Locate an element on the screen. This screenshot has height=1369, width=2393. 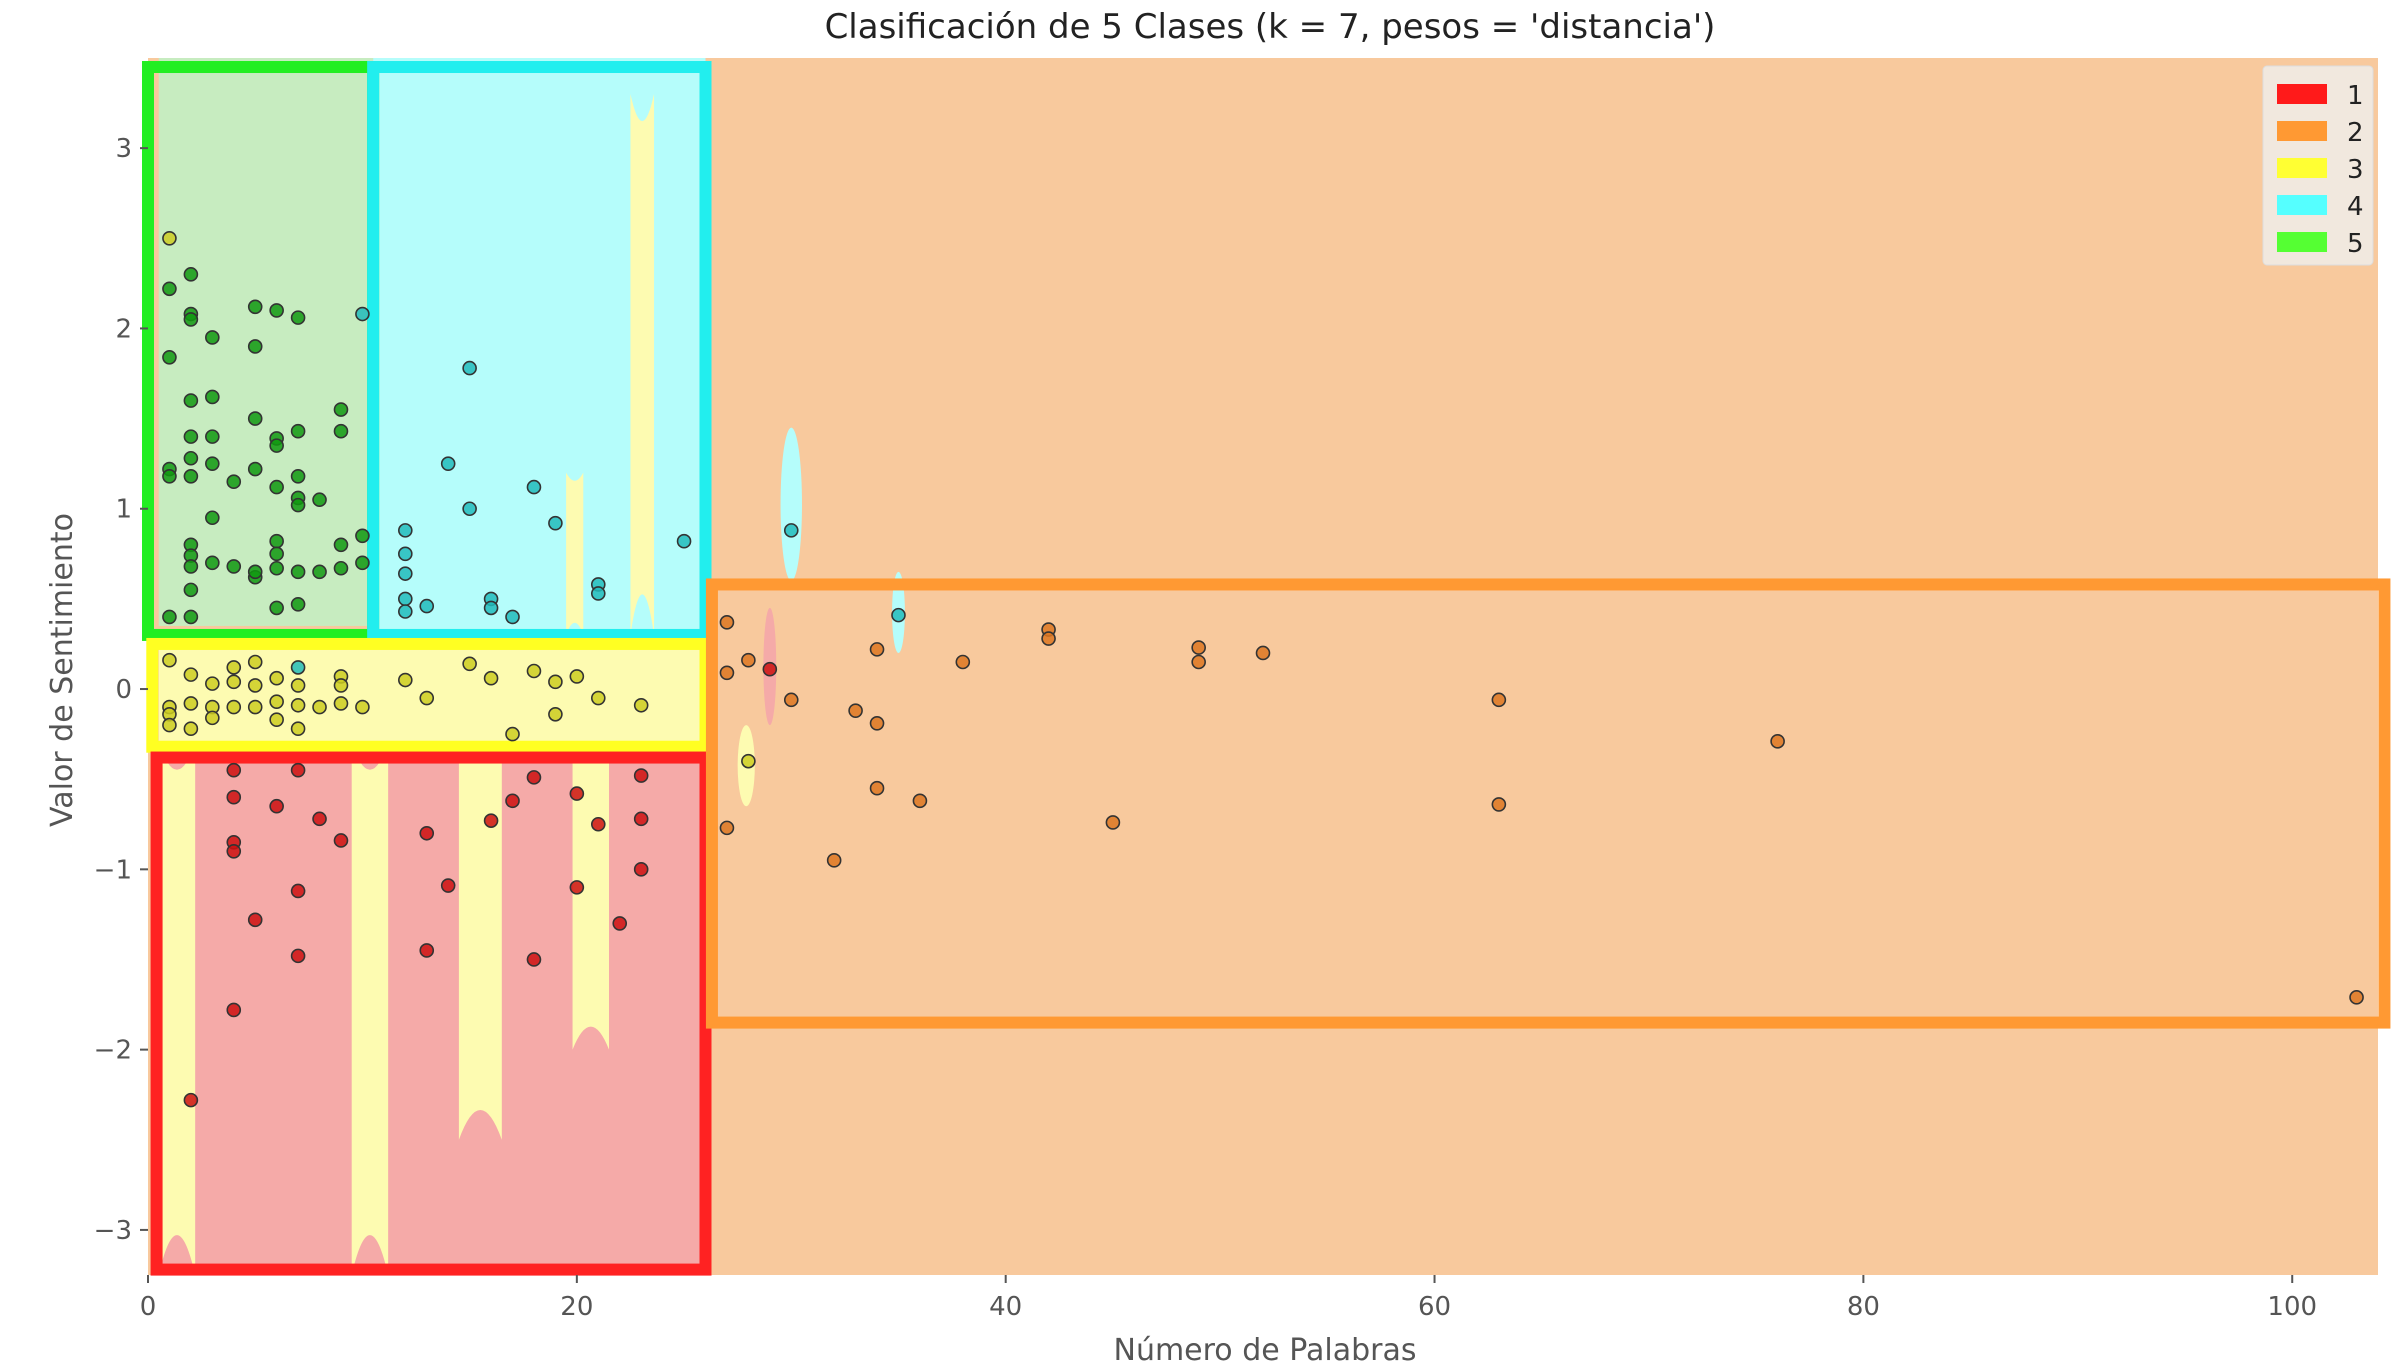
legend-label-3: 3 is located at coordinates (2355, 170).